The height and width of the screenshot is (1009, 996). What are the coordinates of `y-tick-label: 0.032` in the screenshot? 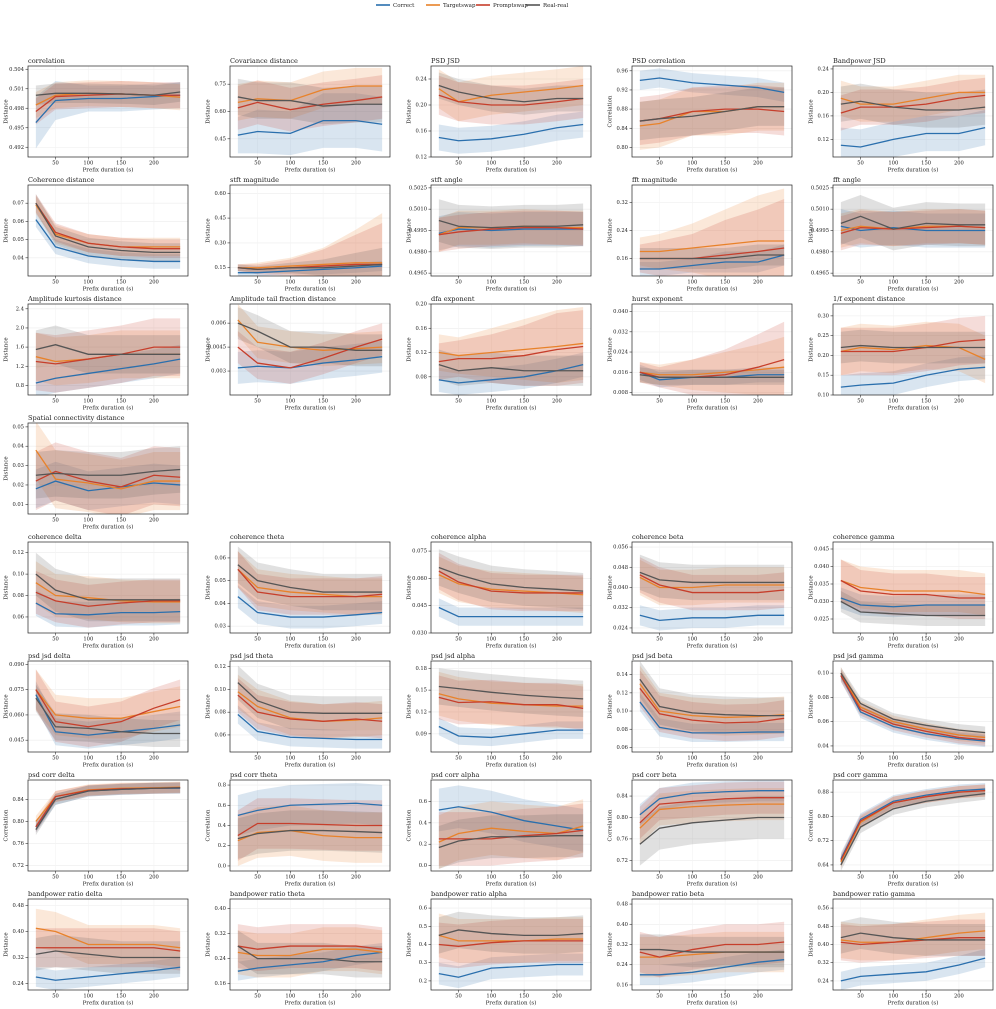 It's located at (620, 608).